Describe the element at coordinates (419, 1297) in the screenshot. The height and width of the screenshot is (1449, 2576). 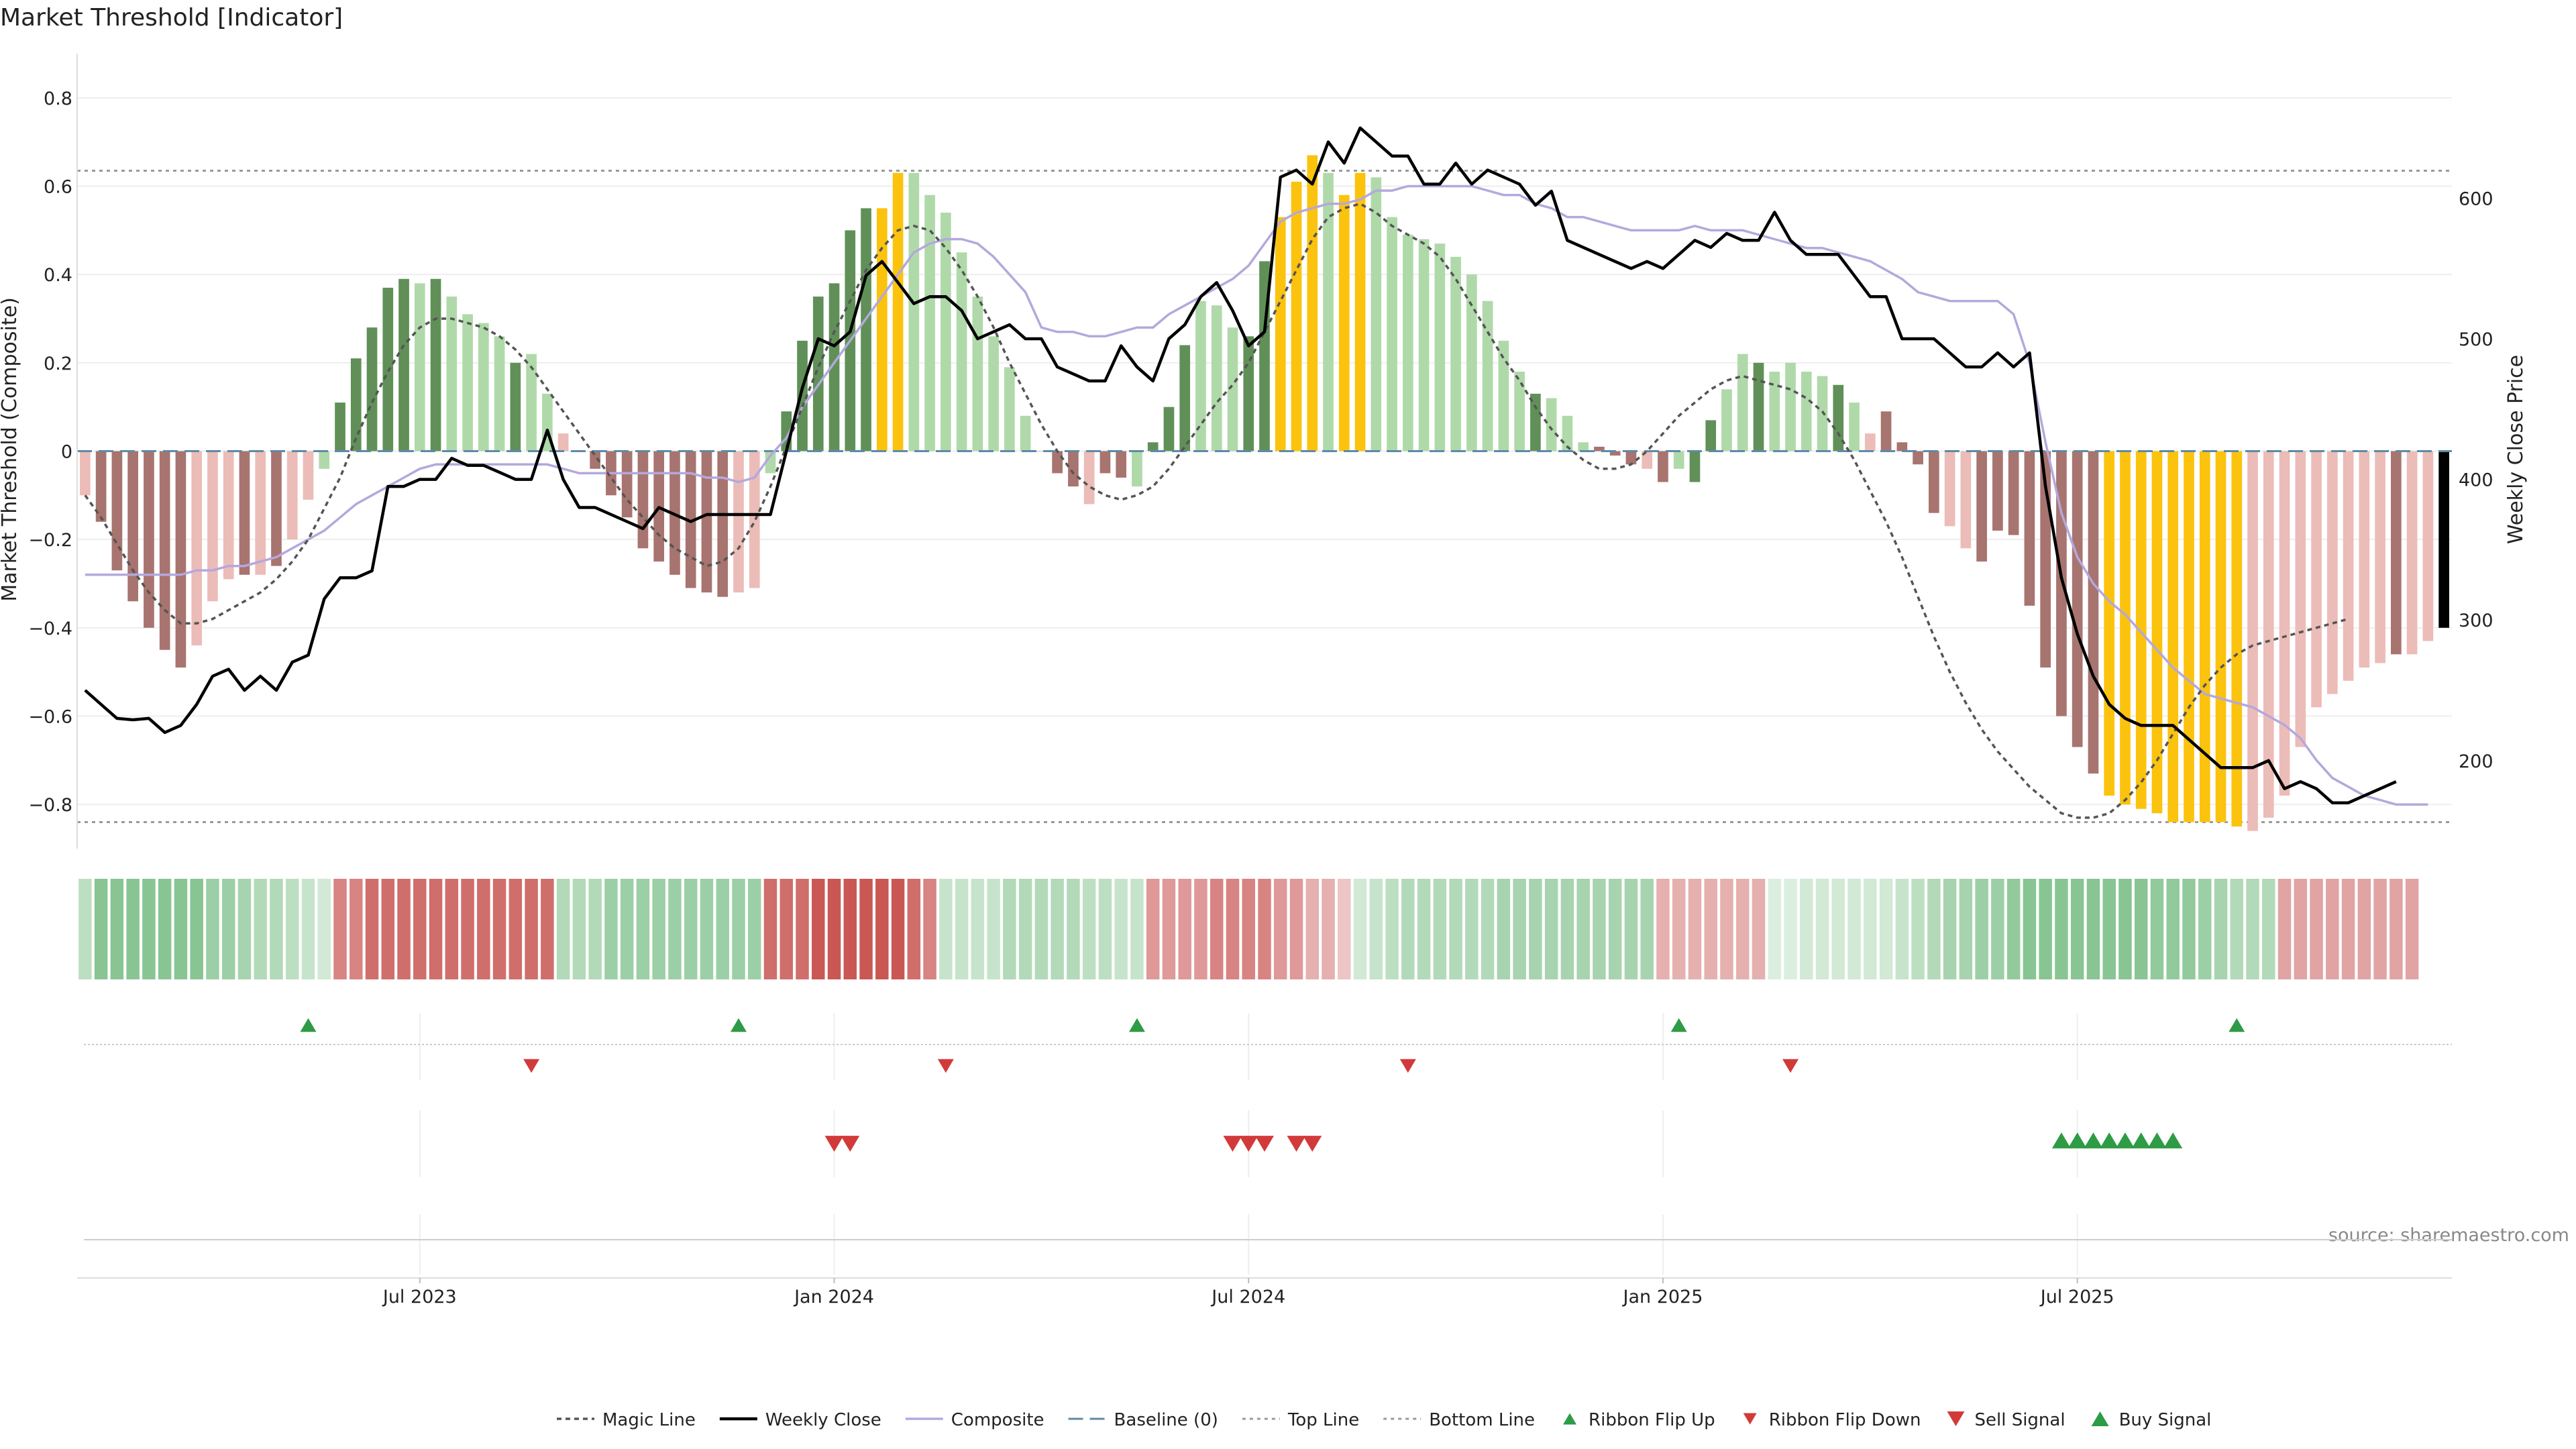
I see `x-tick-label: Jul 2023` at that location.